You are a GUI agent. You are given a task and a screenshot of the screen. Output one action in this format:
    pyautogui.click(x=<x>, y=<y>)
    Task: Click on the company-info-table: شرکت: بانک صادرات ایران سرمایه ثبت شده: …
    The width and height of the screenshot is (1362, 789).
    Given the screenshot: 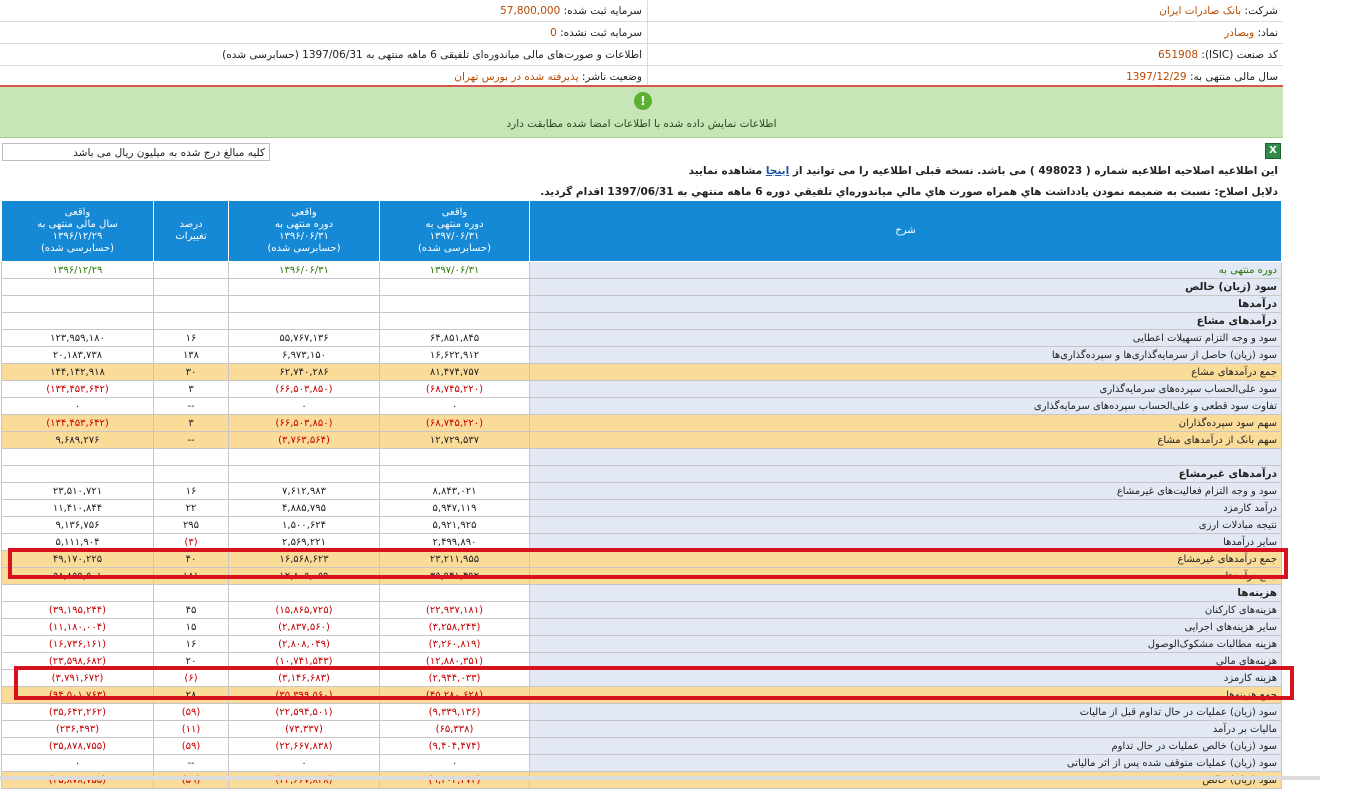 What is the action you would take?
    pyautogui.click(x=641, y=44)
    